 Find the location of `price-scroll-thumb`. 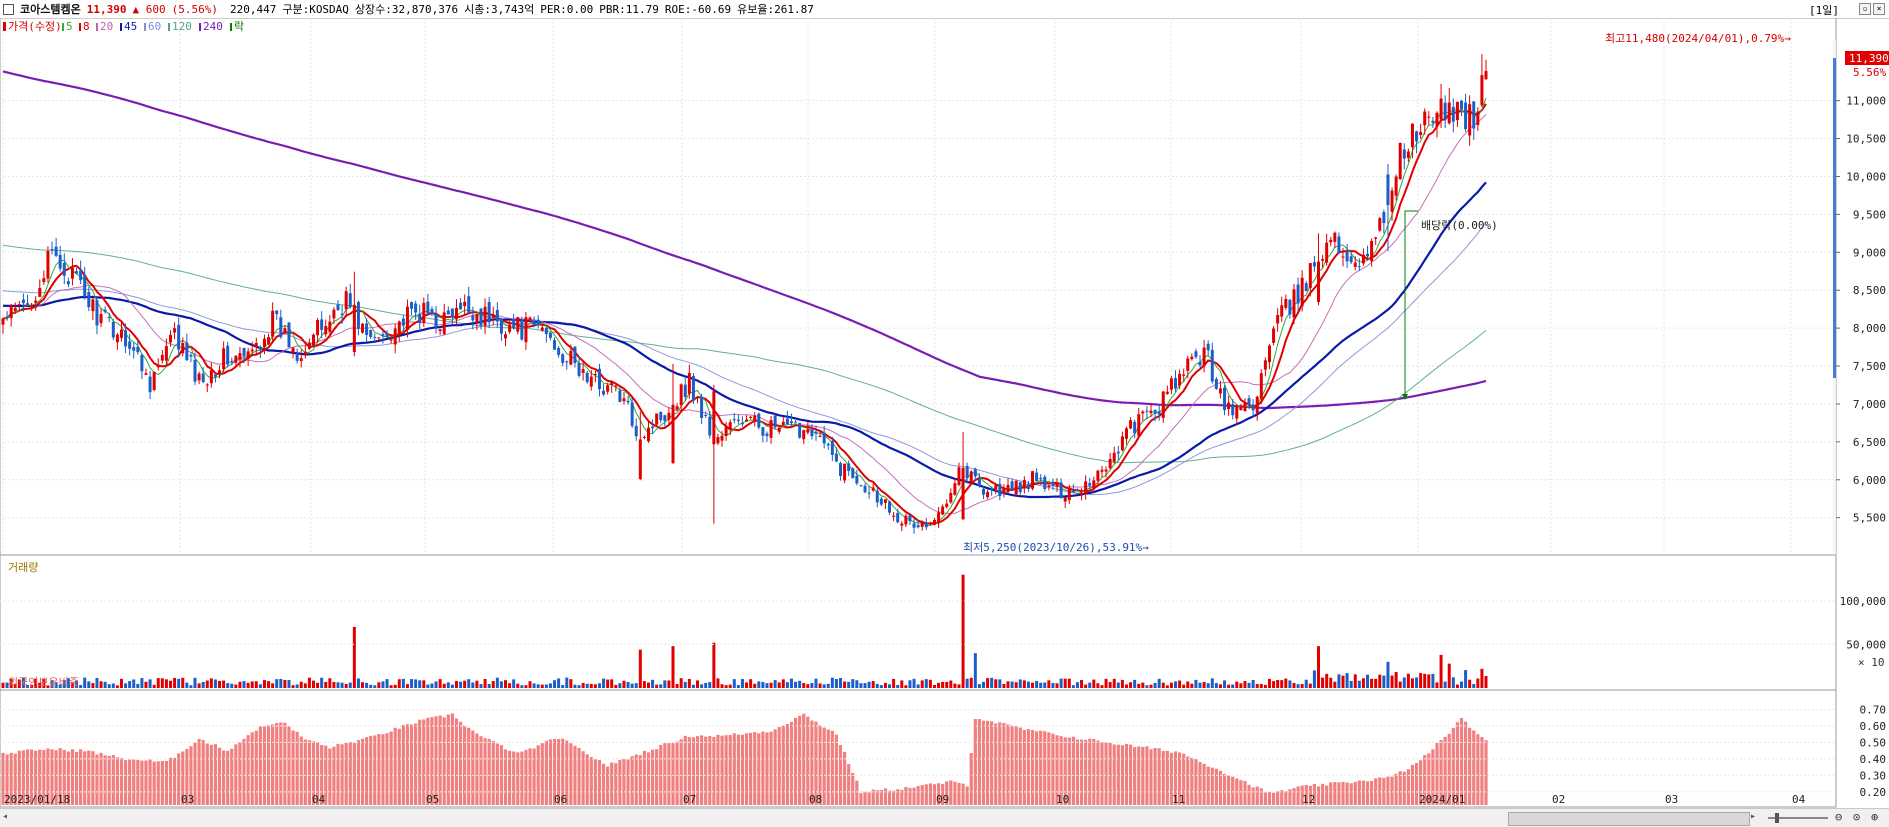

price-scroll-thumb is located at coordinates (1834, 218).